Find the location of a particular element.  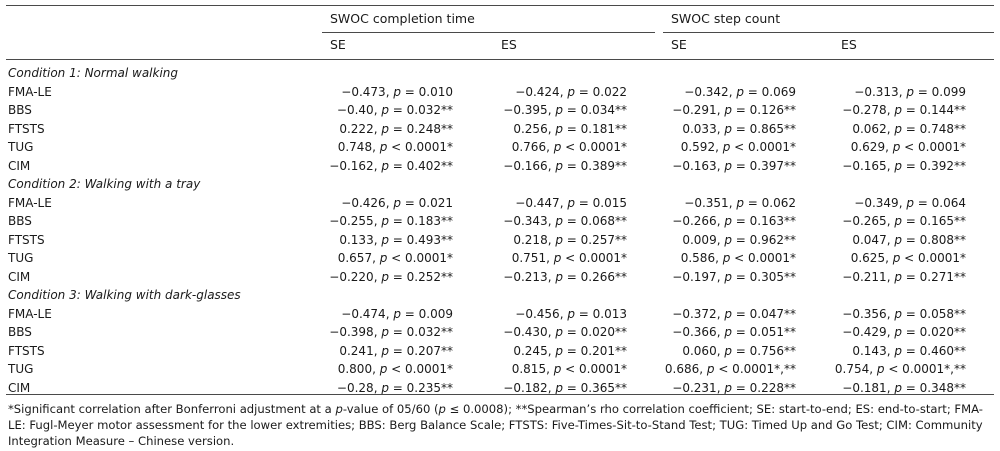

table-cell: −0.166, p = 0.389** is located at coordinates (564, 166).